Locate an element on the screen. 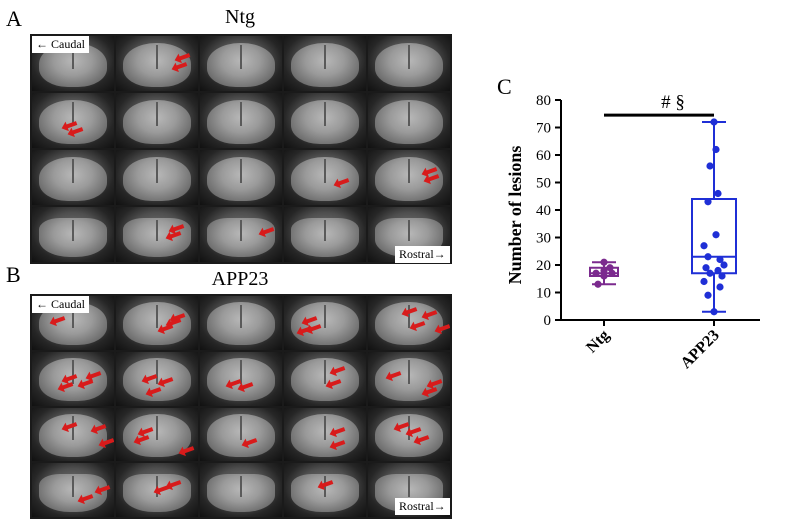 This screenshot has height=526, width=789. y-tick-label: 60 is located at coordinates (543, 156).